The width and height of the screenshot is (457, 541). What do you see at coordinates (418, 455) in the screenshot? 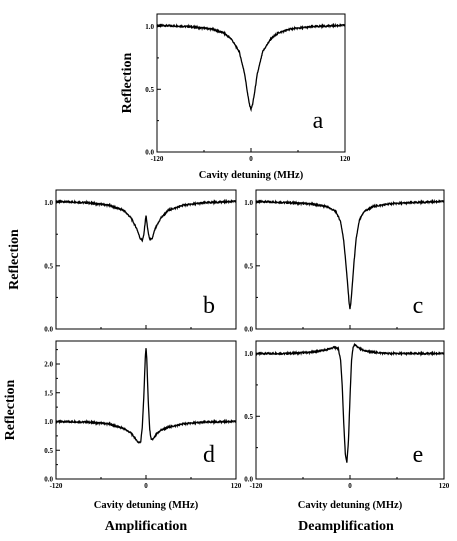
I see `panel-label-e: e` at bounding box center [418, 455].